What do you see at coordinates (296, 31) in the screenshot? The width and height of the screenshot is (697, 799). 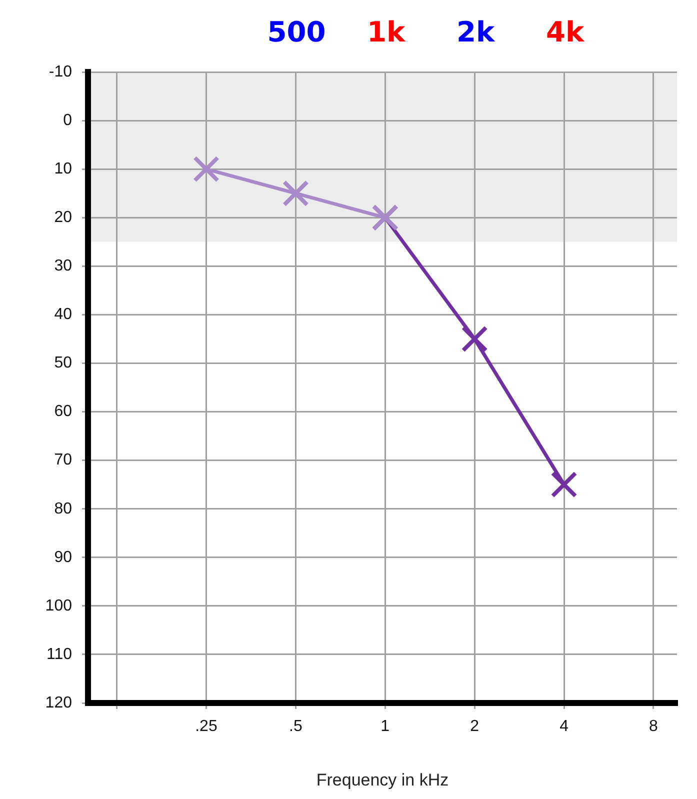 I see `text: 500` at bounding box center [296, 31].